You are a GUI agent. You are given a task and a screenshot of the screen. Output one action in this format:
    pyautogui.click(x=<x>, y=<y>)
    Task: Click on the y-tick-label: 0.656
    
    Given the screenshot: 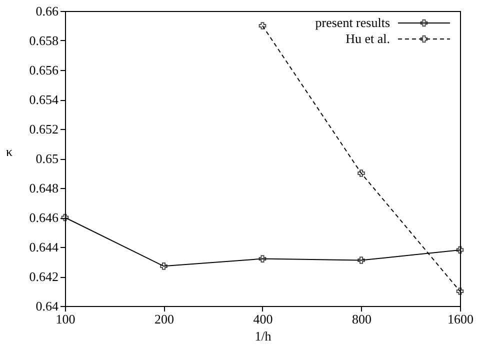 What is the action you would take?
    pyautogui.click(x=44, y=70)
    